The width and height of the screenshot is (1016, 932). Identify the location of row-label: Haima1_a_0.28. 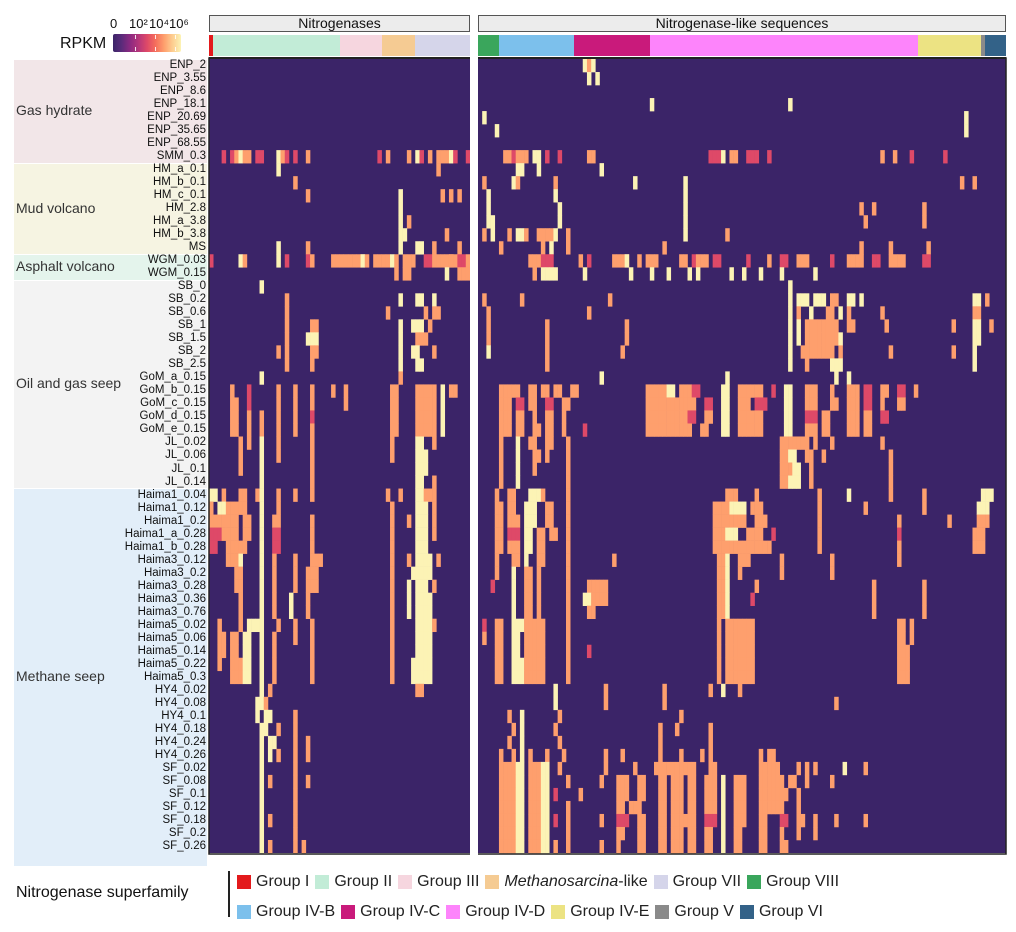
(165, 533).